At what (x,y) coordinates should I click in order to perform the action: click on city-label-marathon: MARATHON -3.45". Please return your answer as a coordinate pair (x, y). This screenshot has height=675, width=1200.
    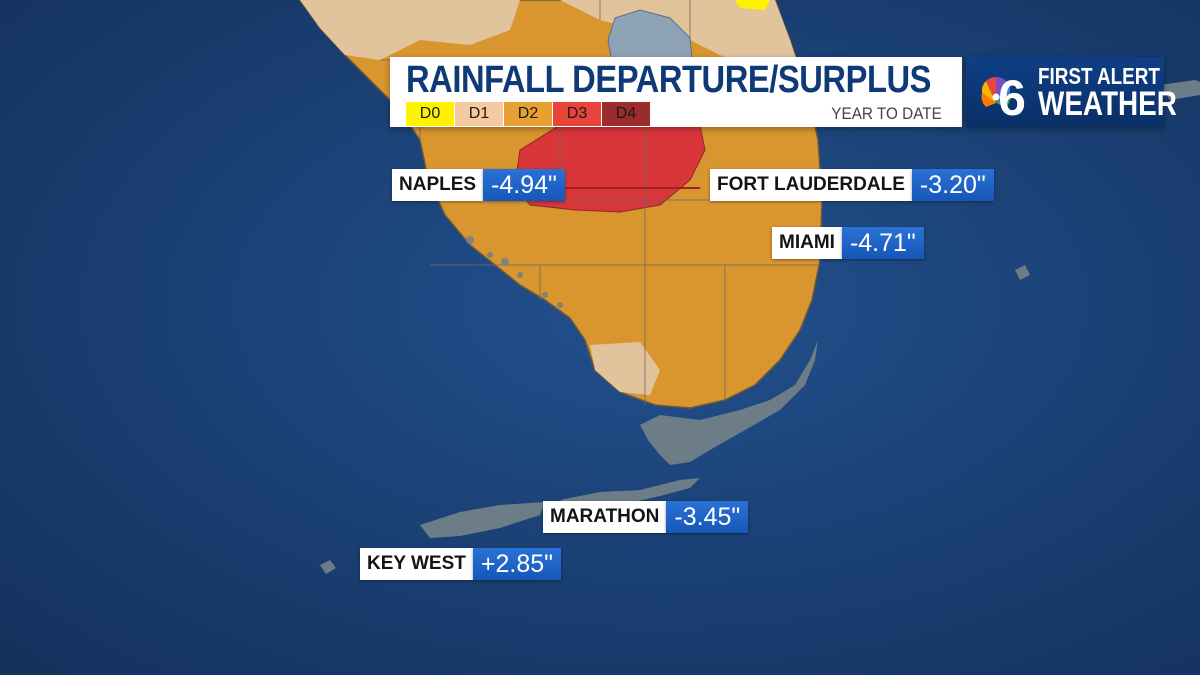
    Looking at the image, I should click on (646, 517).